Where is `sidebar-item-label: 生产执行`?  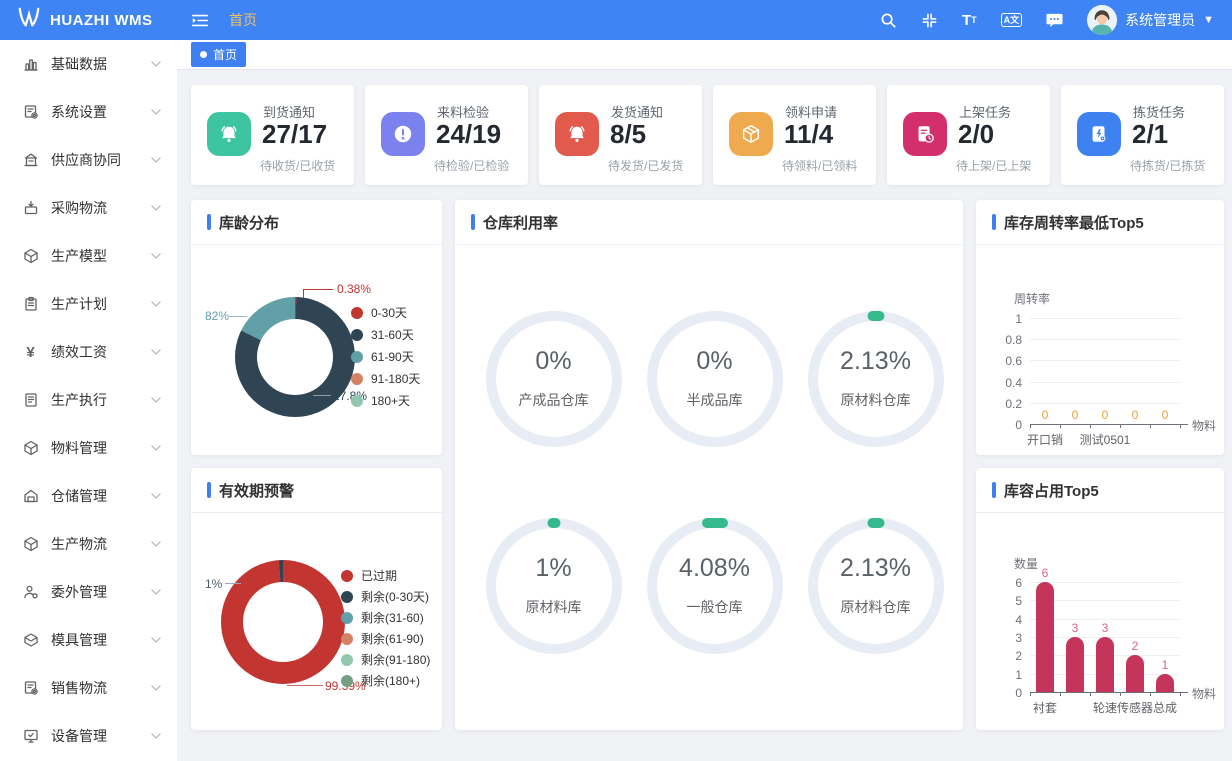 sidebar-item-label: 生产执行 is located at coordinates (79, 400).